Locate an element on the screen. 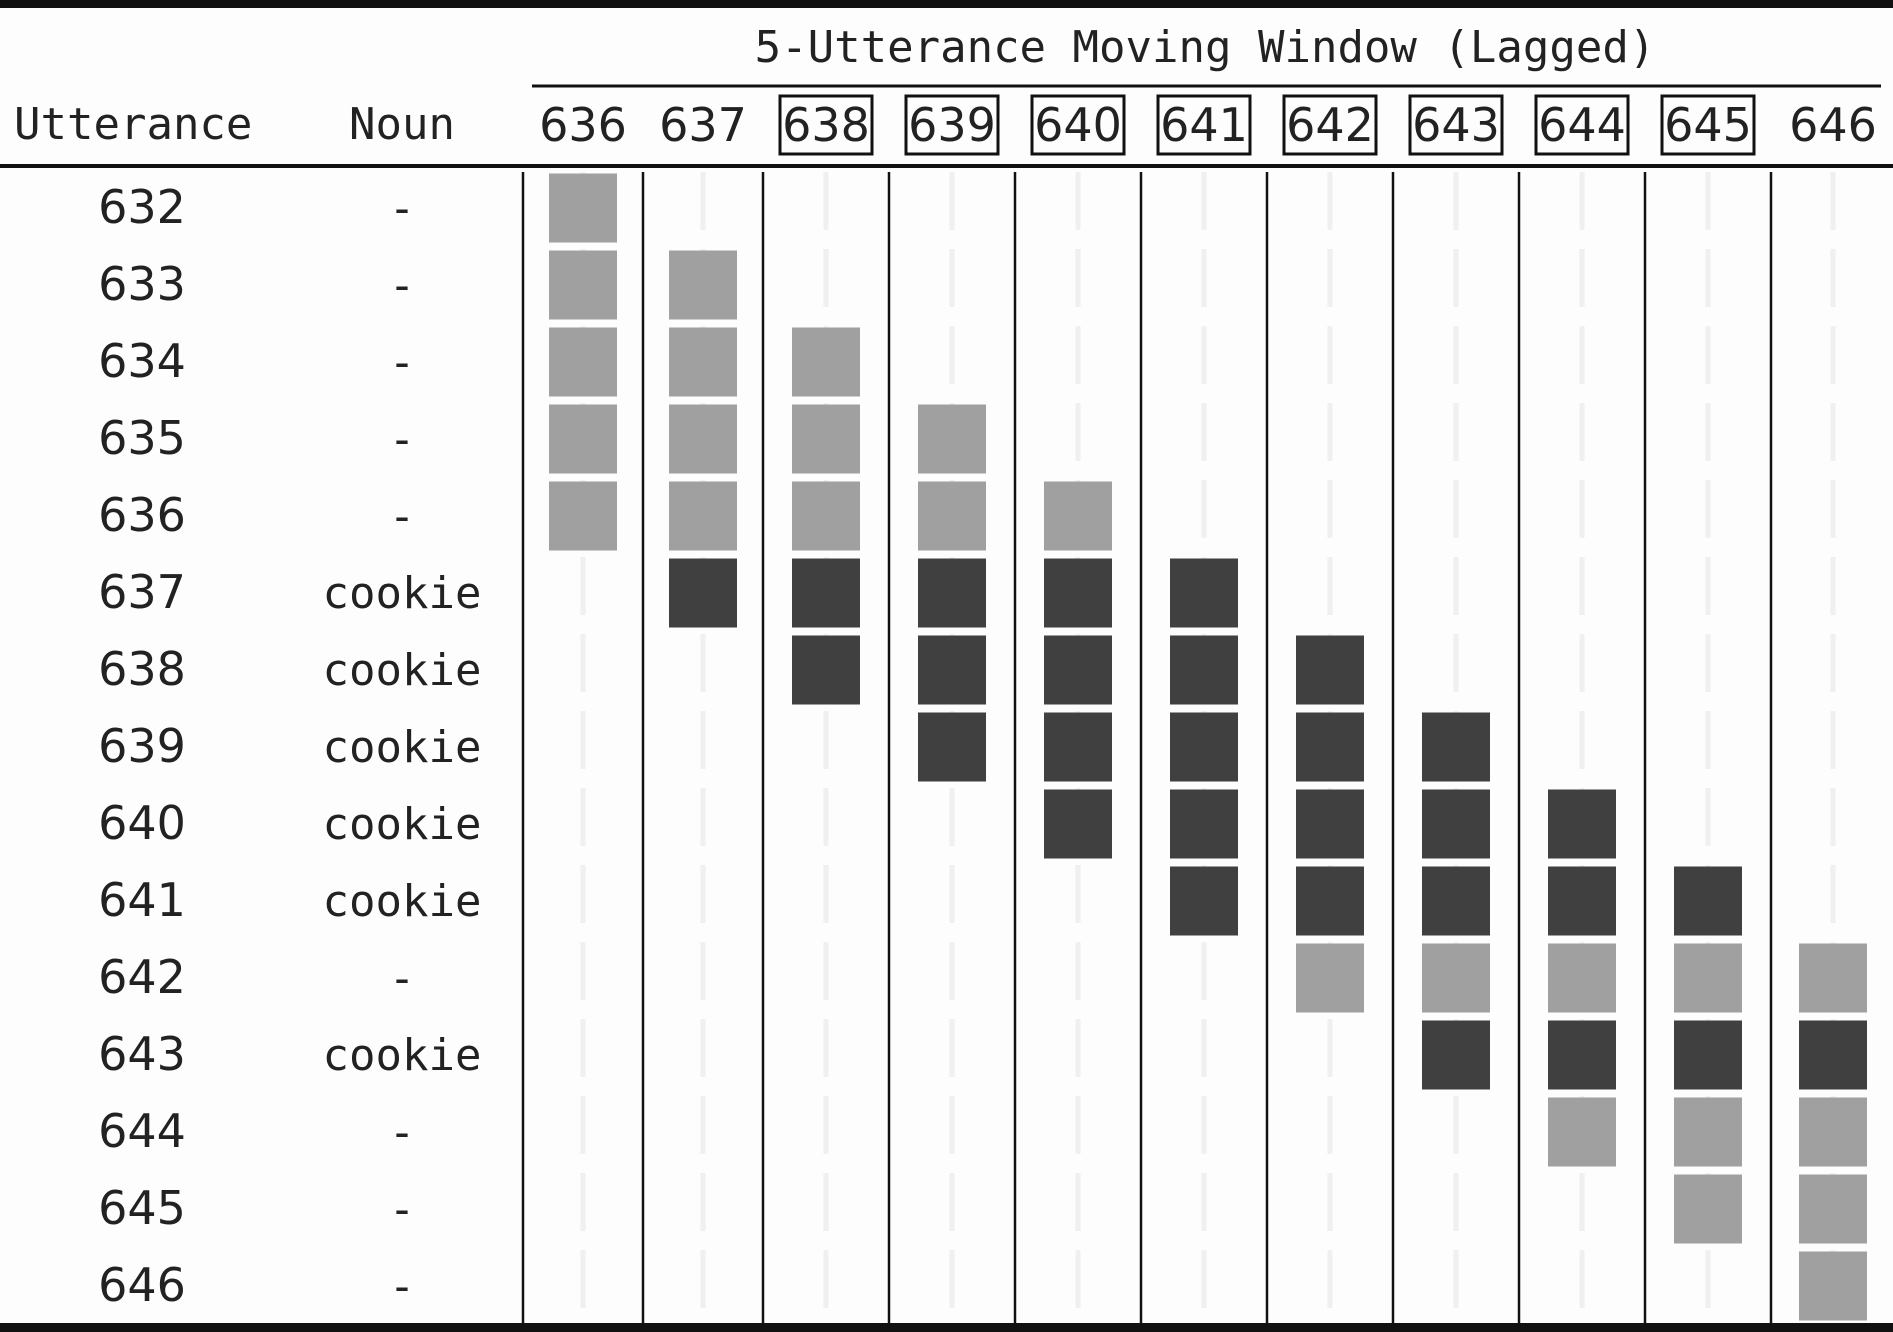 Image resolution: width=1893 pixels, height=1332 pixels. utterance-number: 632 is located at coordinates (142, 207).